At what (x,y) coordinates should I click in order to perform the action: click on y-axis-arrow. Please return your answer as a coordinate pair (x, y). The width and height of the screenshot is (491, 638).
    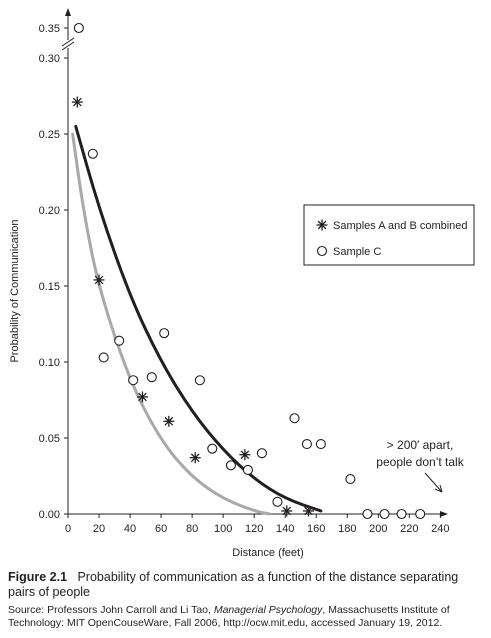
    Looking at the image, I should click on (68, 12).